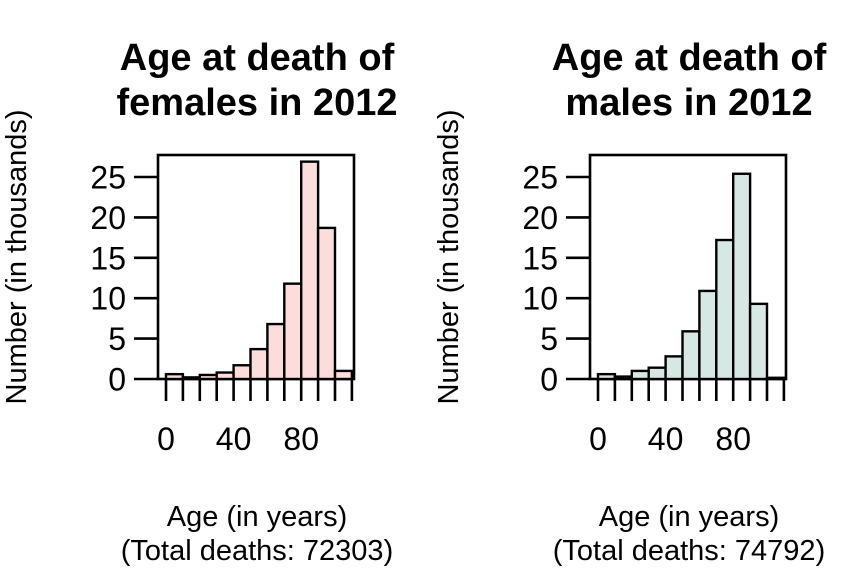 The width and height of the screenshot is (864, 576). Describe the element at coordinates (257, 103) in the screenshot. I see `chart-title-line: females in 2012` at that location.